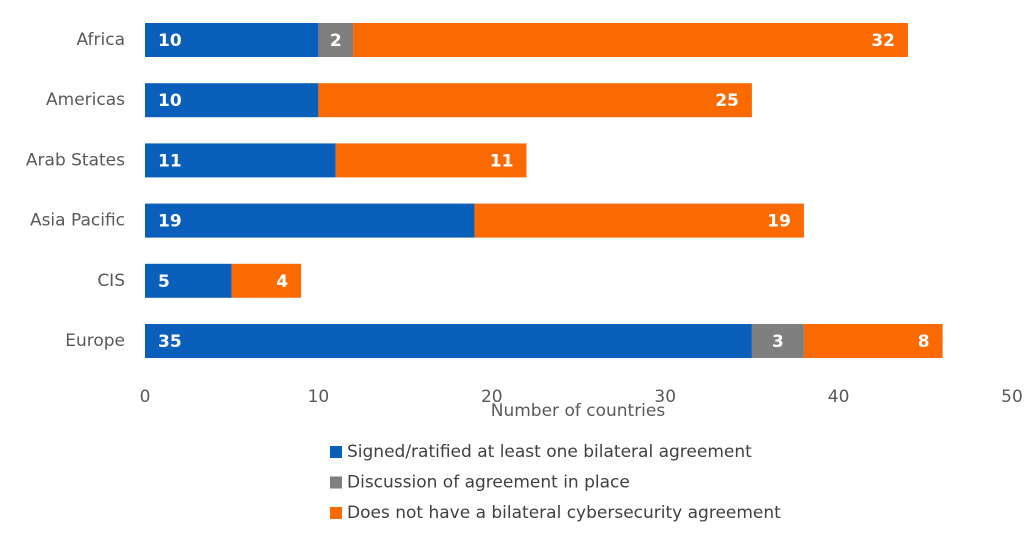  I want to click on y-tick-label: Europe, so click(95, 341).